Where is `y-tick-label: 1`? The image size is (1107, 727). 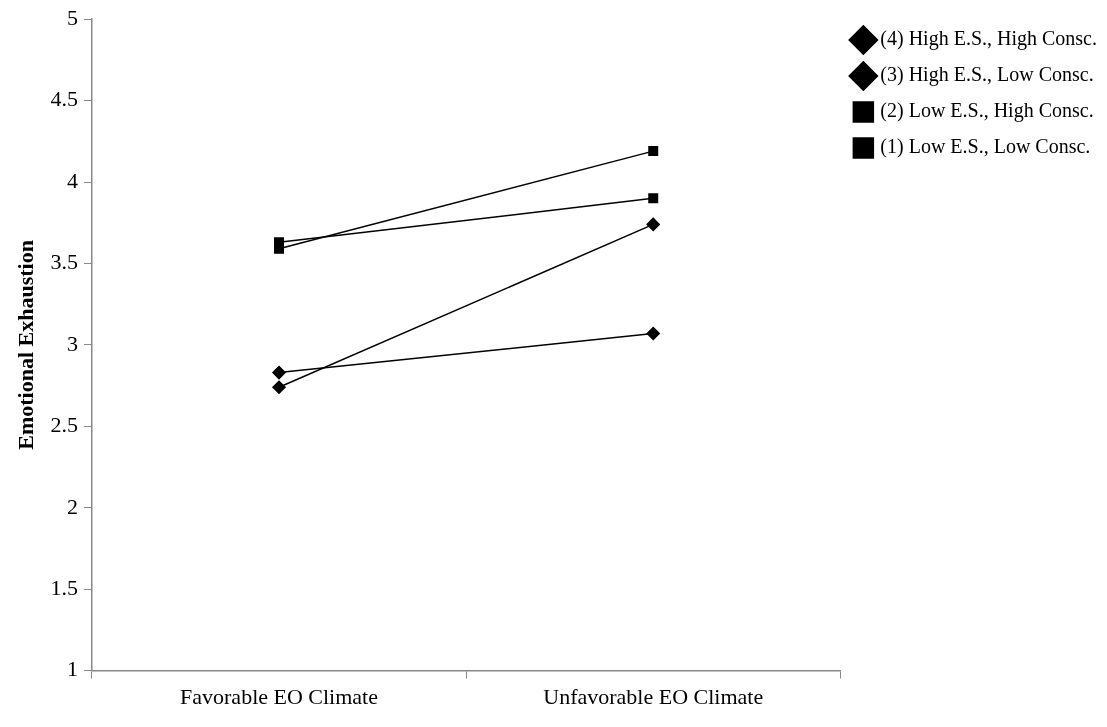 y-tick-label: 1 is located at coordinates (72, 669).